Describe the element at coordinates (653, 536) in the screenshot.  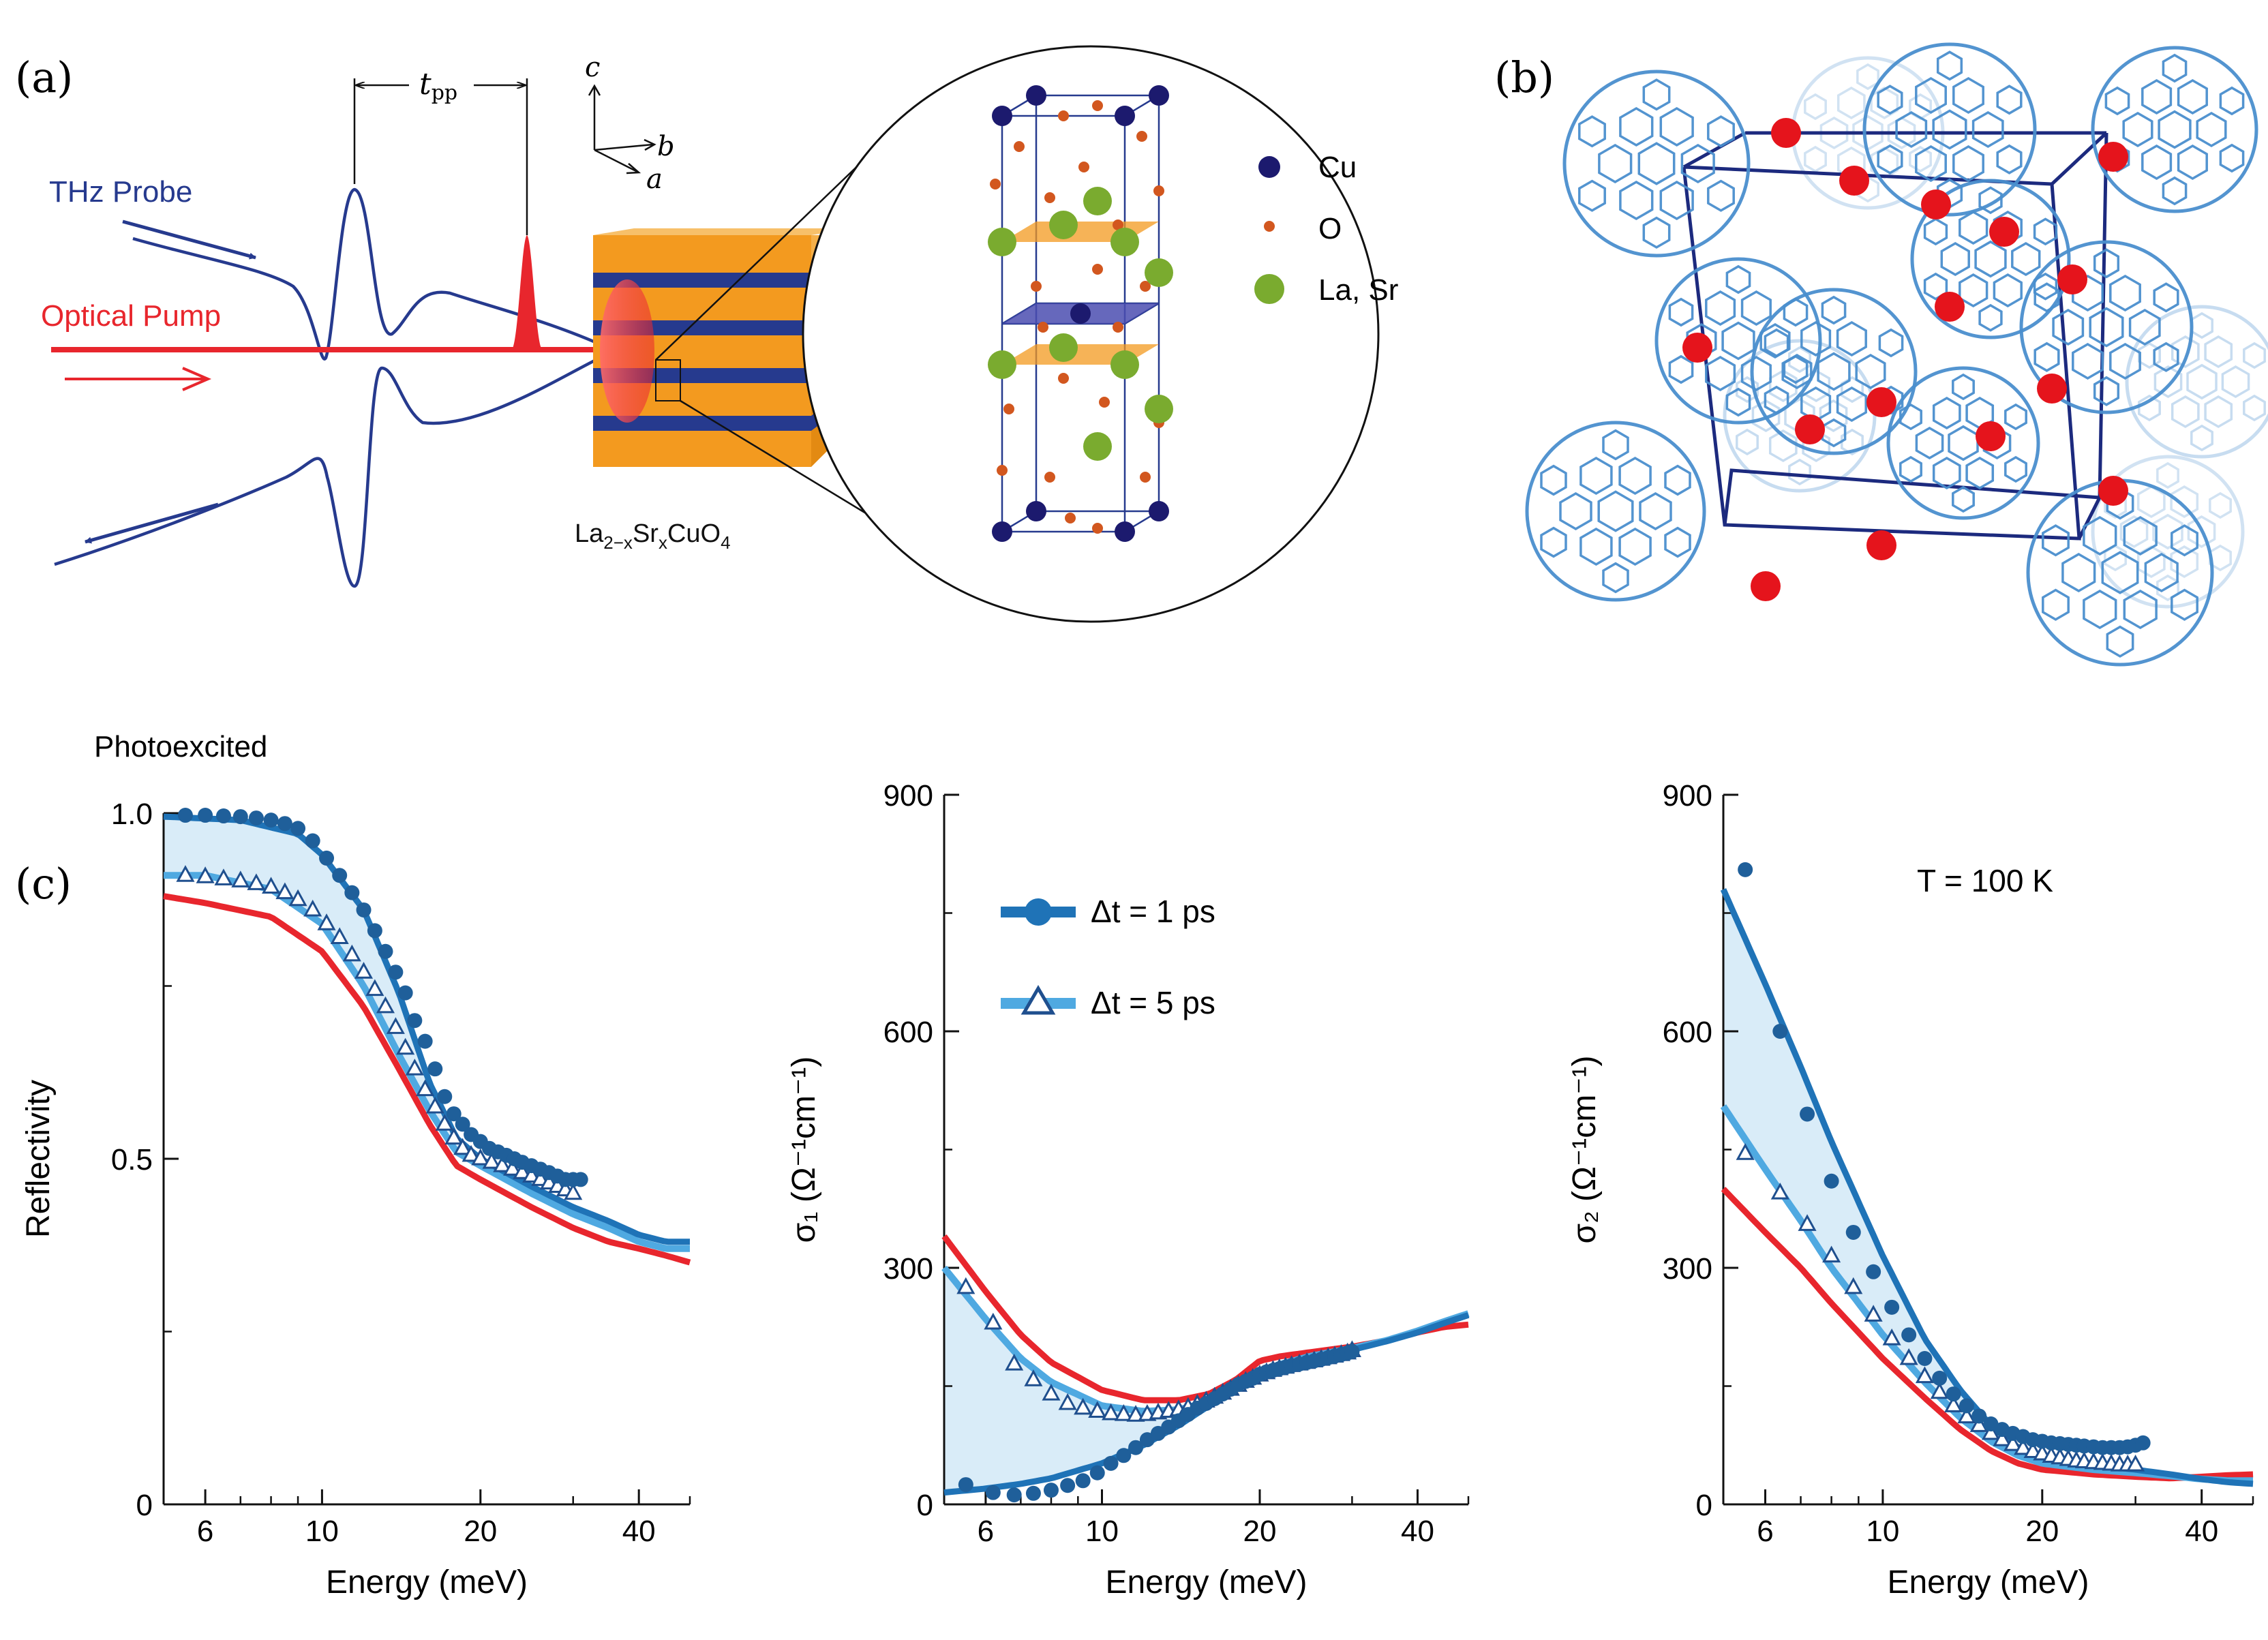
I see `material-formula: La2−xSrxCuO4` at that location.